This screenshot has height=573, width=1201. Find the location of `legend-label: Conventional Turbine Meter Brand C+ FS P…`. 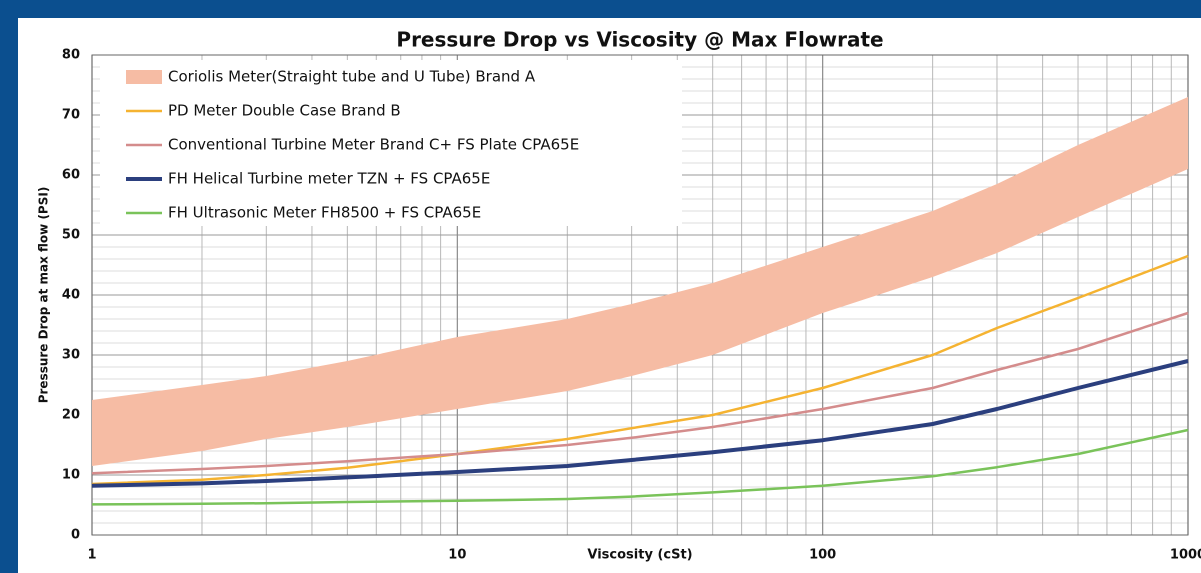

legend-label: Conventional Turbine Meter Brand C+ FS P… is located at coordinates (373, 145).